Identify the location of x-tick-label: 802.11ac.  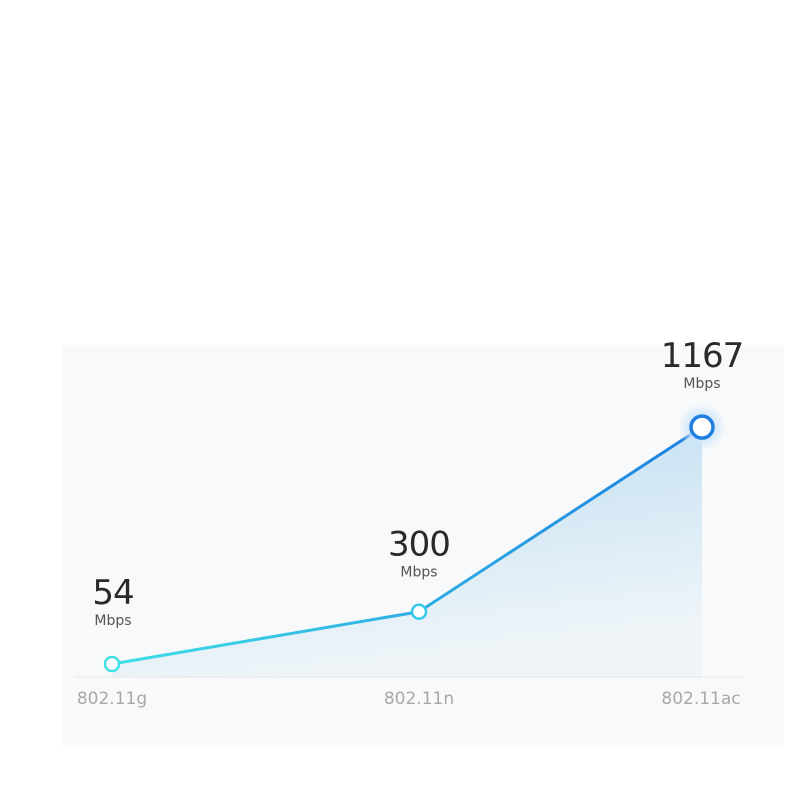
(700, 699).